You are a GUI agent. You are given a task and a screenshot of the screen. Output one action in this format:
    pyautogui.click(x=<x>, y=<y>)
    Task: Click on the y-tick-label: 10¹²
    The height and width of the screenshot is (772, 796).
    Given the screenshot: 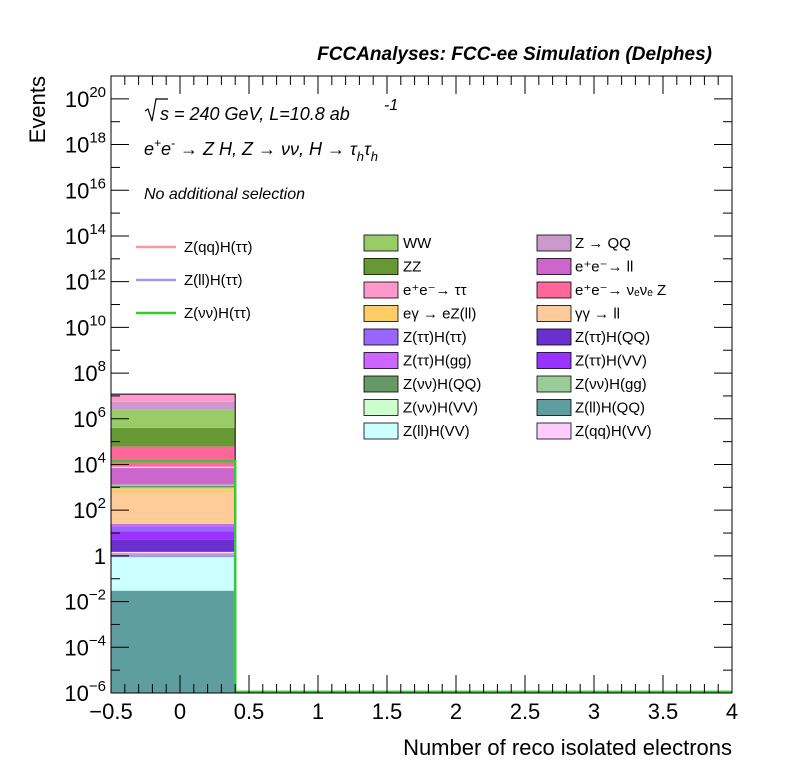 What is the action you would take?
    pyautogui.click(x=85, y=281)
    